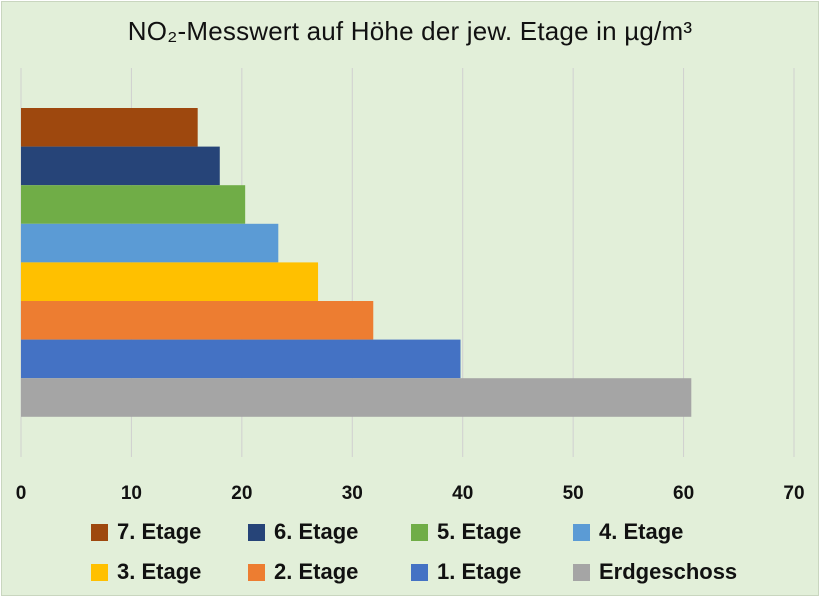 Image resolution: width=820 pixels, height=597 pixels. I want to click on x-tick-label-10: 10, so click(131, 493).